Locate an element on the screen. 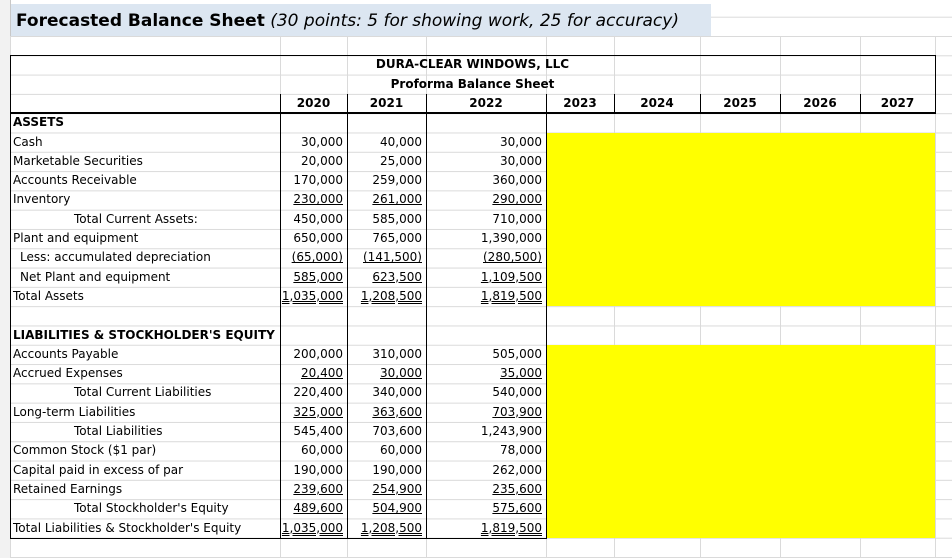  value-cell: 25,000 is located at coordinates (401, 160).